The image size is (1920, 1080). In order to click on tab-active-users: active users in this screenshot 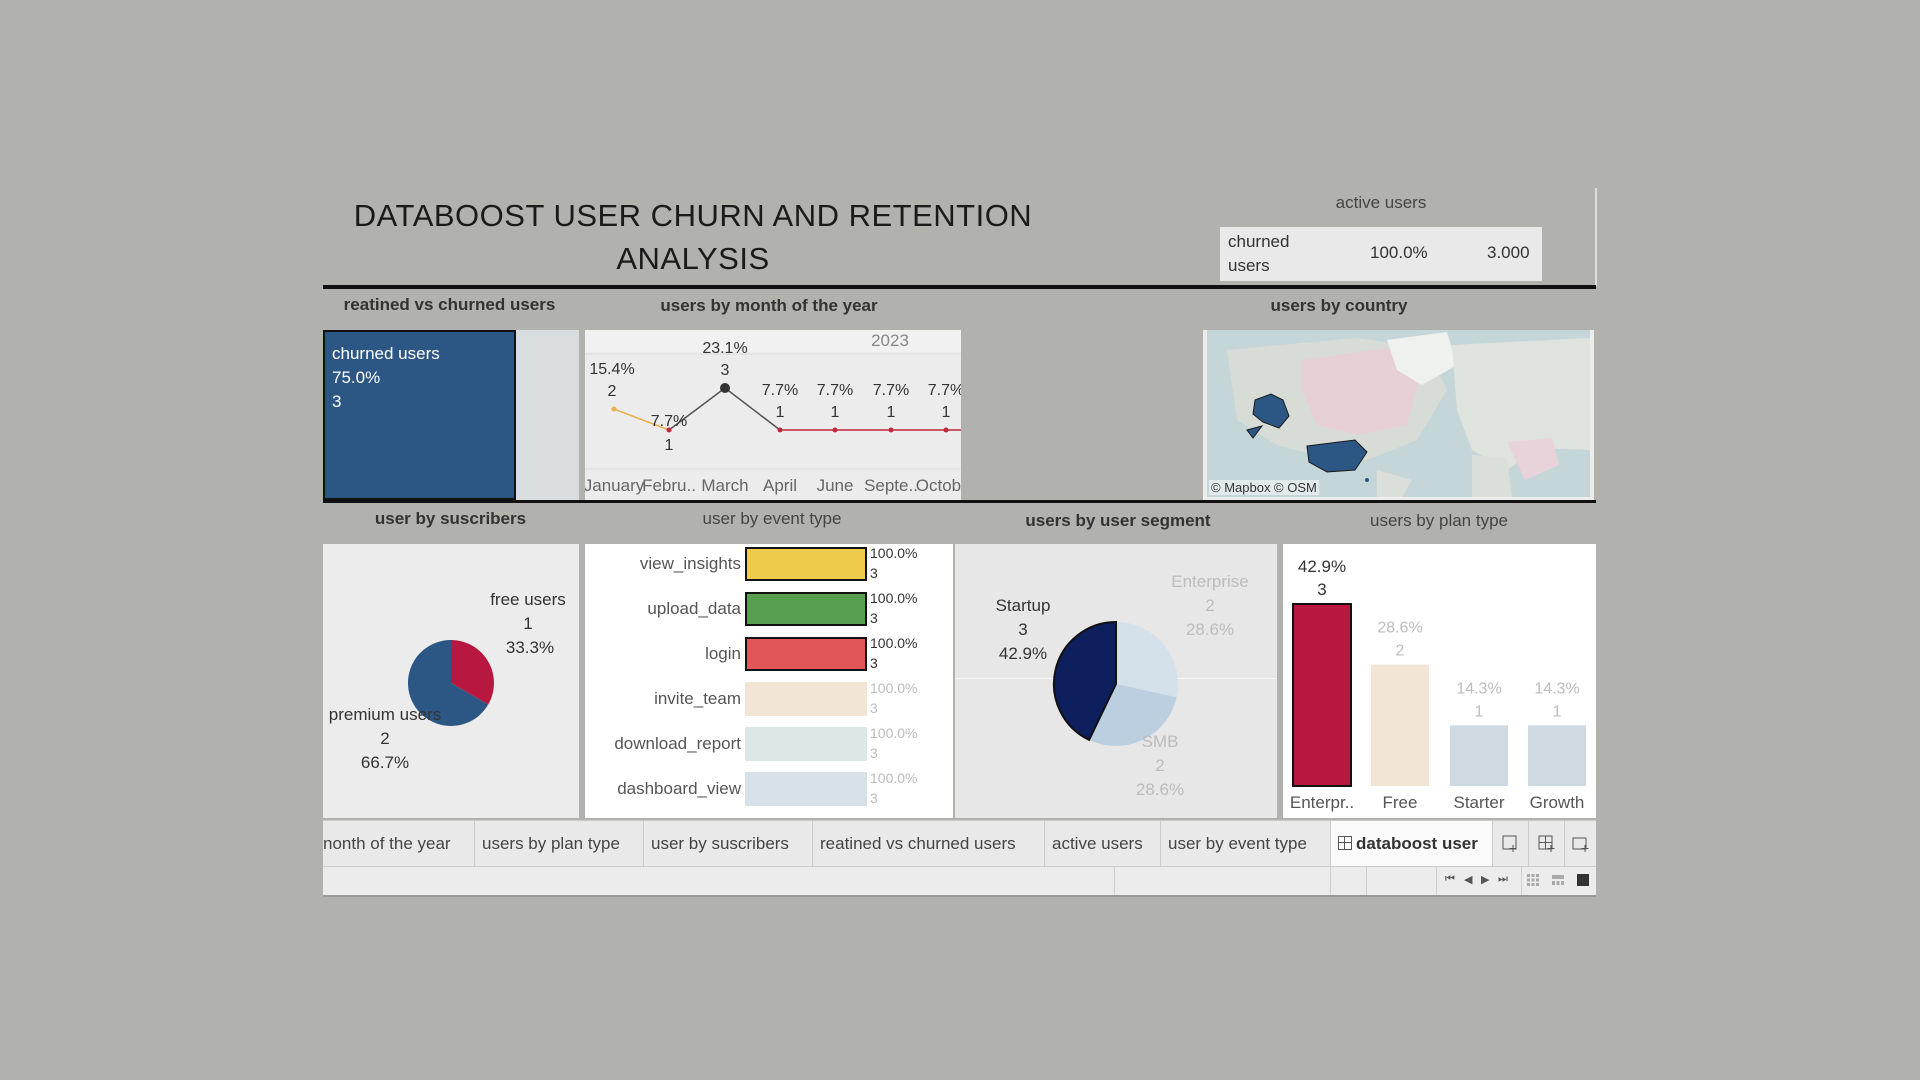, I will do `click(1103, 844)`.